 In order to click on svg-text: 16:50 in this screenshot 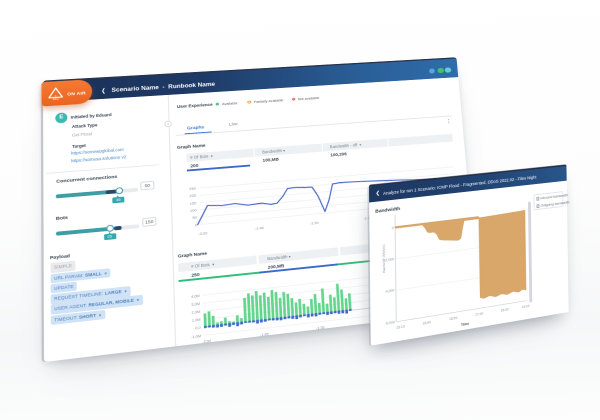, I will do `click(453, 318)`.